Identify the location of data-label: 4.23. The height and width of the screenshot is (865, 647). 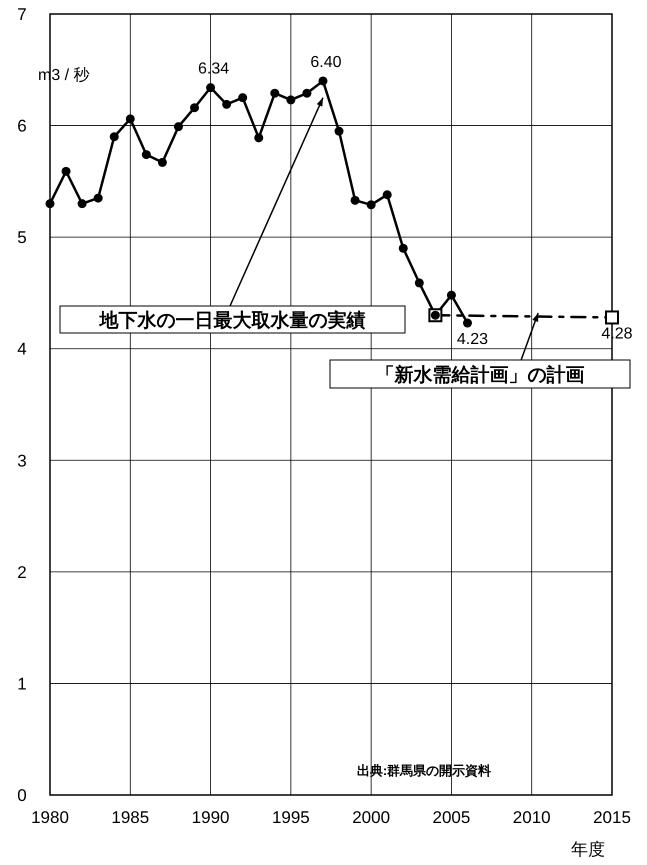
(472, 339).